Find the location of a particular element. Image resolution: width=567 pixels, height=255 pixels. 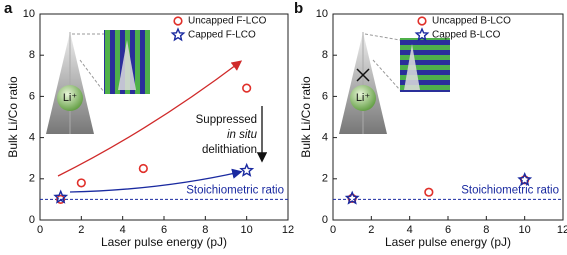

annotation: delithiation is located at coordinates (229, 150).